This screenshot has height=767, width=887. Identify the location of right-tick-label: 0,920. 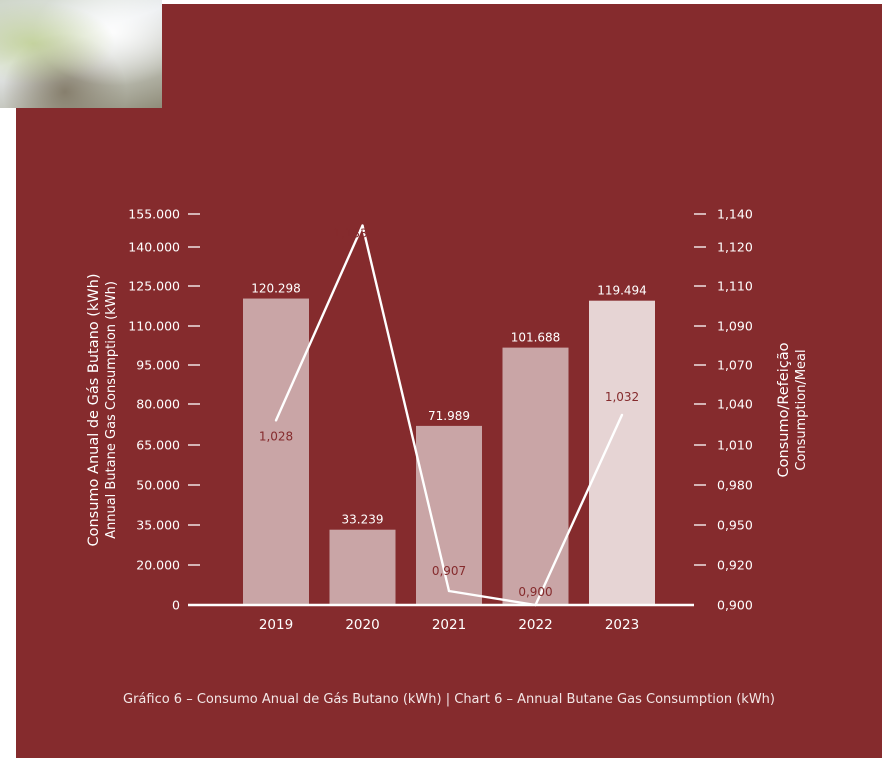
(735, 565).